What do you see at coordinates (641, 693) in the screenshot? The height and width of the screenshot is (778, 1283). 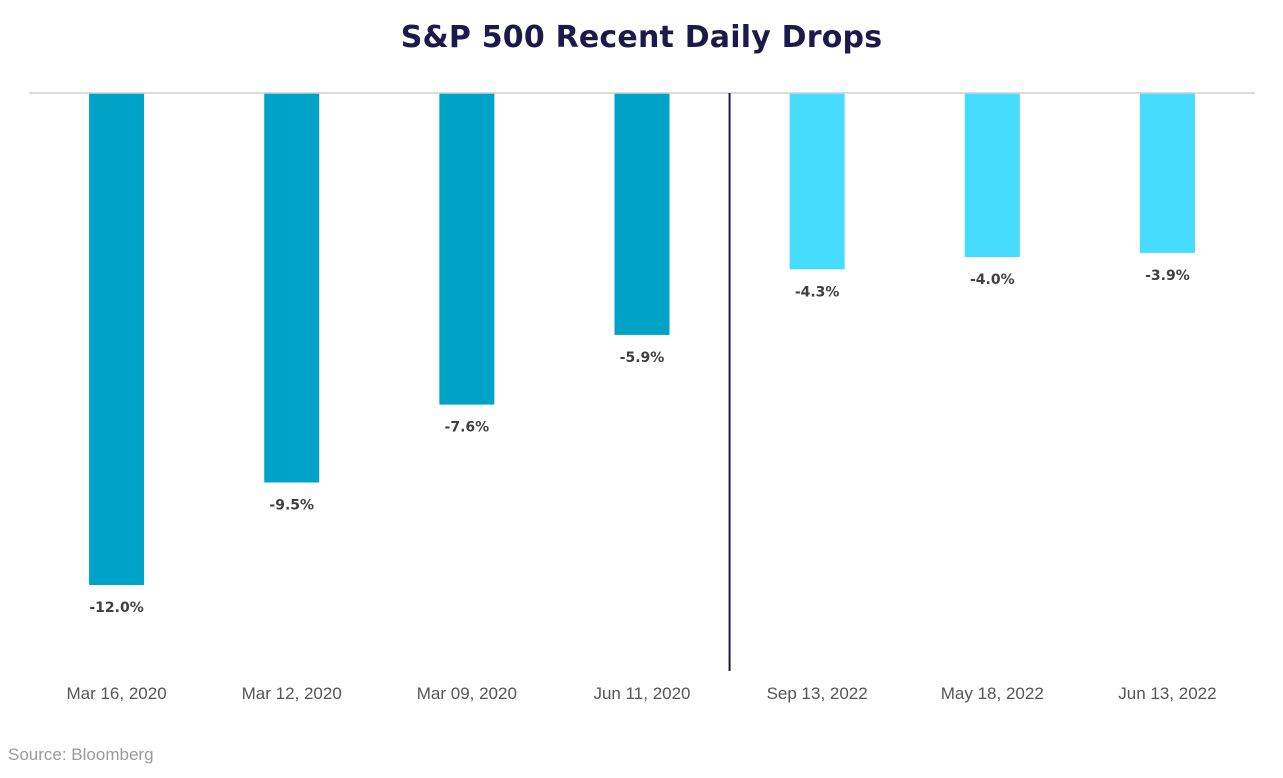 I see `x-tick-label-4: Jun 11, 2020` at bounding box center [641, 693].